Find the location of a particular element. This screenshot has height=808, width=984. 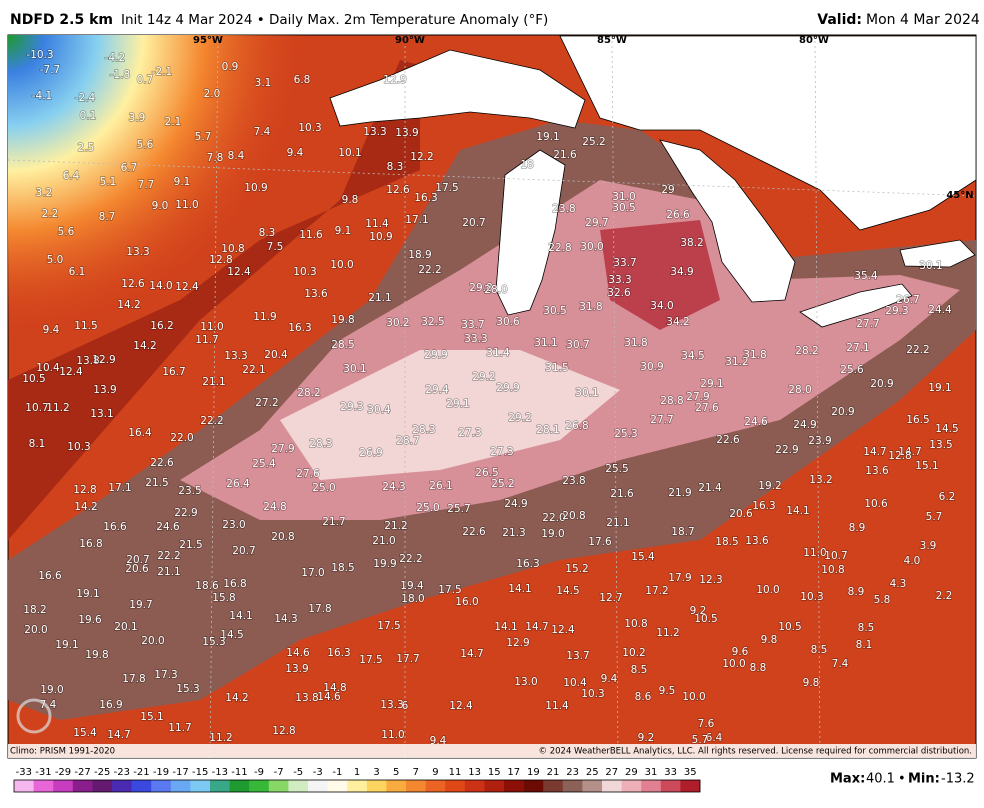

station-value: 28.5 is located at coordinates (342, 345).